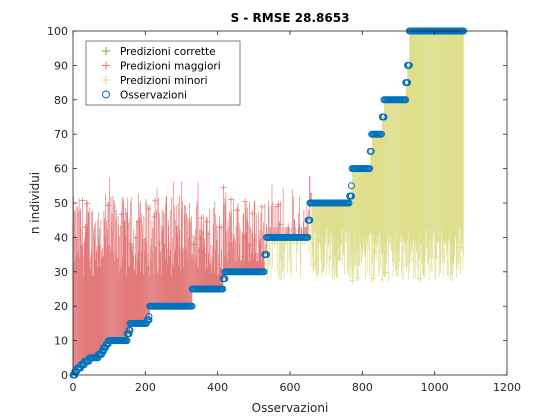  What do you see at coordinates (290, 18) in the screenshot?
I see `chart-title: S - RMSE 28.8653` at bounding box center [290, 18].